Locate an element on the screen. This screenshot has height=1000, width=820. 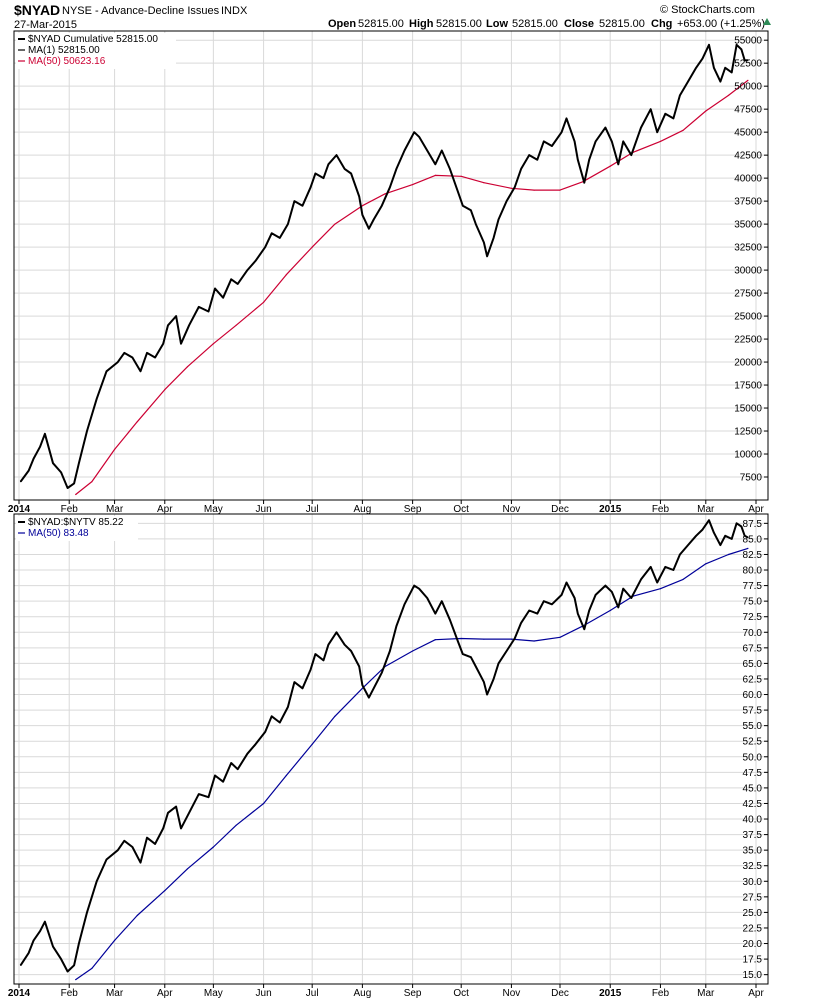
legend-entry: MA(50) 50623.16 is located at coordinates (67, 61).